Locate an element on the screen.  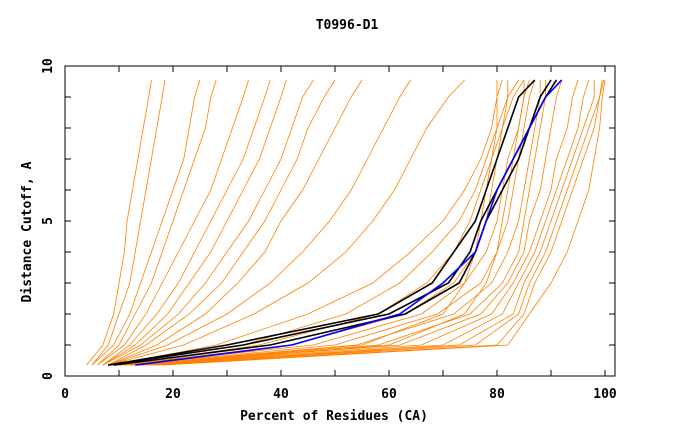
y-tick-label: 5 is located at coordinates (48, 221).